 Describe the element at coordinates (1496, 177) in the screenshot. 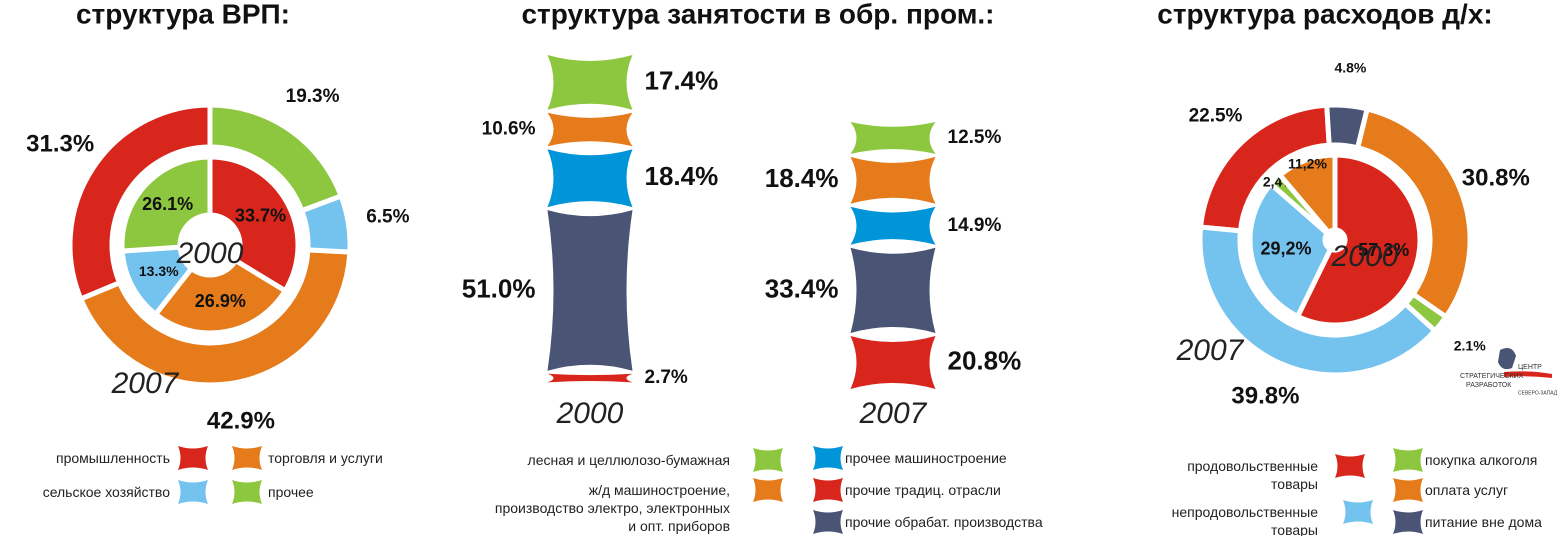

I see `value-label: 30.8%` at that location.